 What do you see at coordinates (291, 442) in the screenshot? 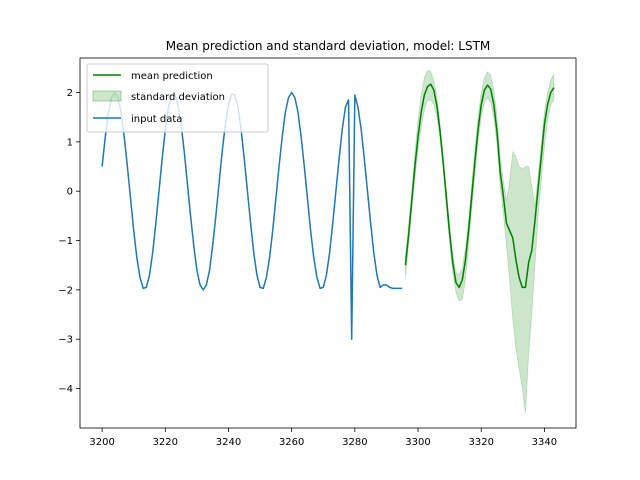
I see `x-tick-label: 3260` at bounding box center [291, 442].